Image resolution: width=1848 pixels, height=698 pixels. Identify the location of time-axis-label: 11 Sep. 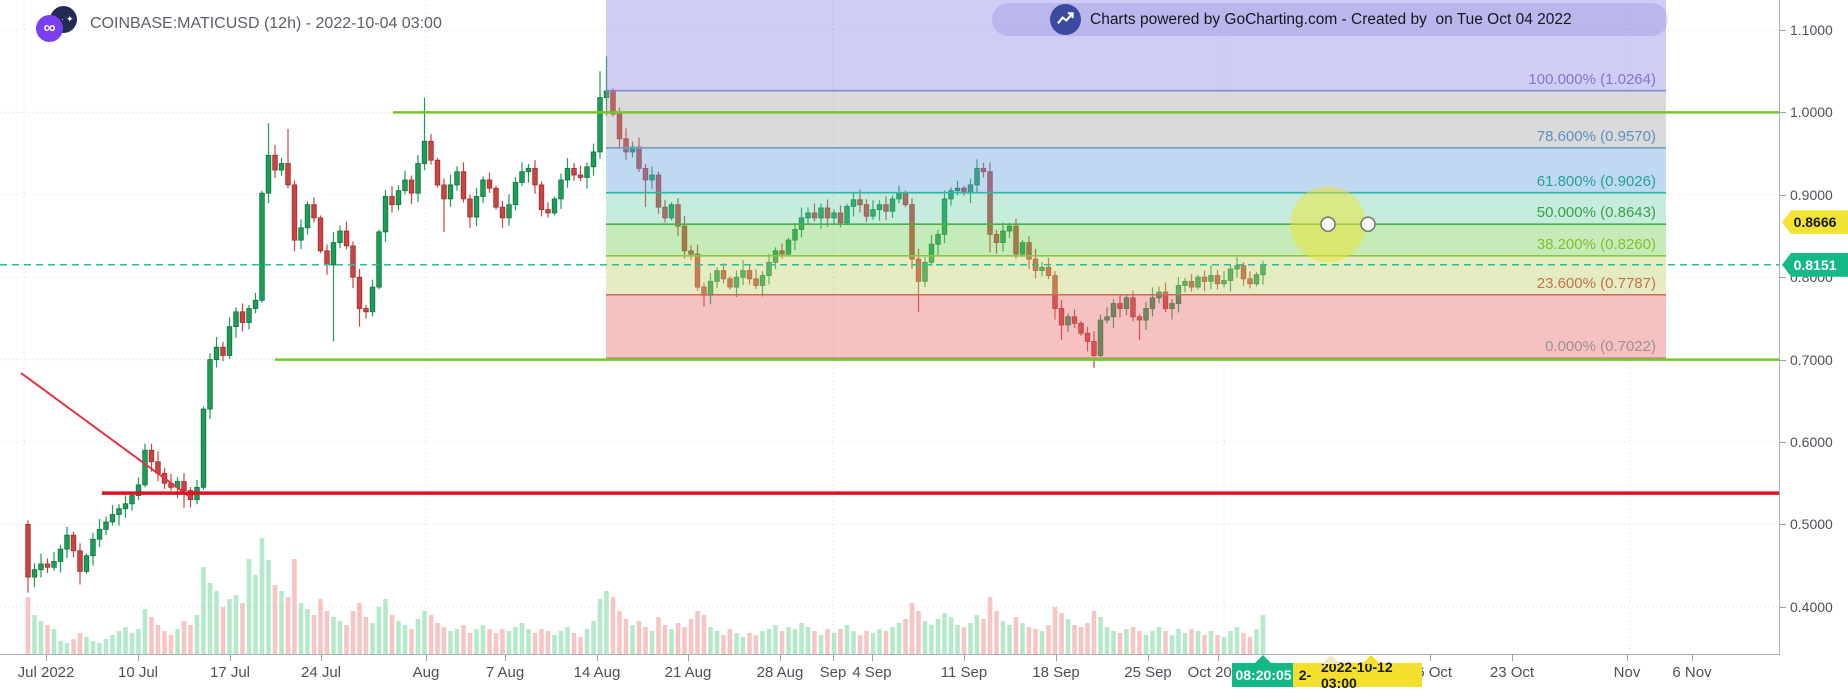
(964, 672).